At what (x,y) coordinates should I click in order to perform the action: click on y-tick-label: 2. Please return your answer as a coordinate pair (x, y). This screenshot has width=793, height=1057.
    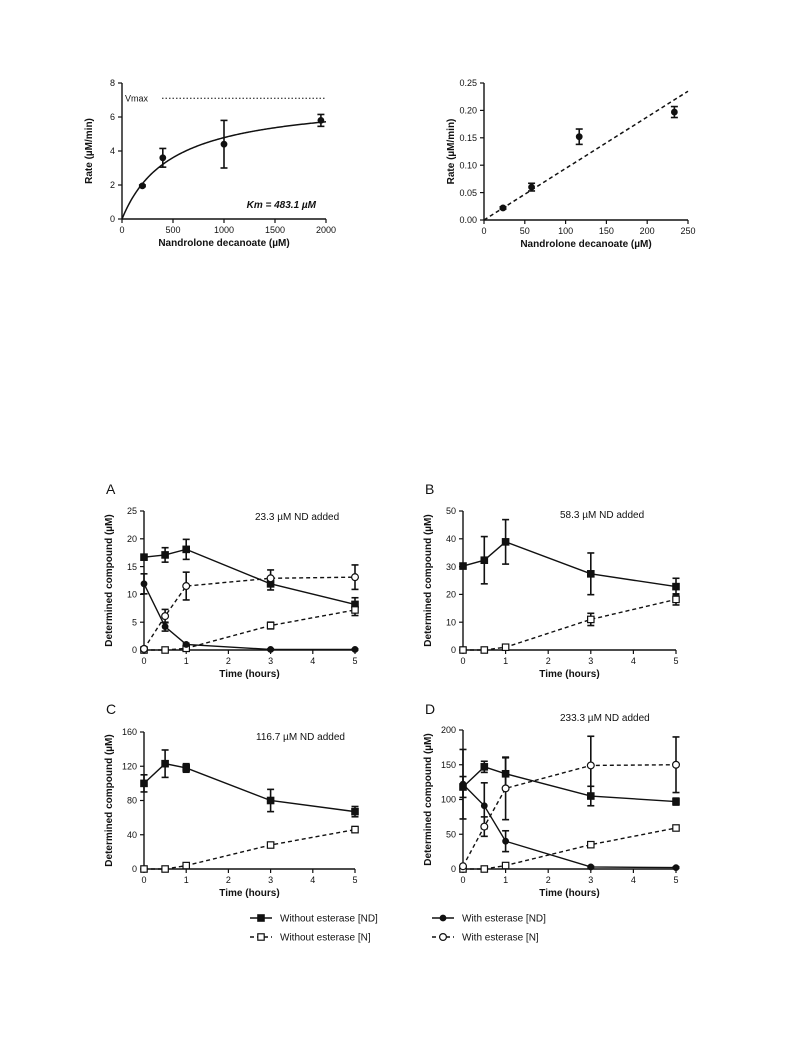
    Looking at the image, I should click on (112, 185).